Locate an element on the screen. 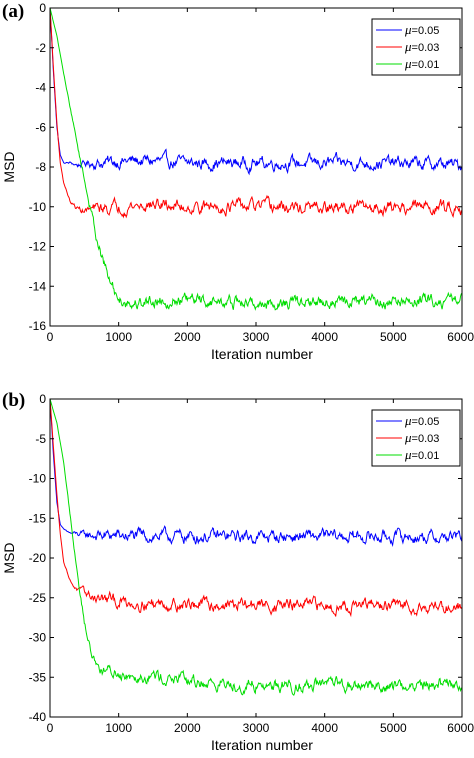  y-tick-label: -6 is located at coordinates (40, 127).